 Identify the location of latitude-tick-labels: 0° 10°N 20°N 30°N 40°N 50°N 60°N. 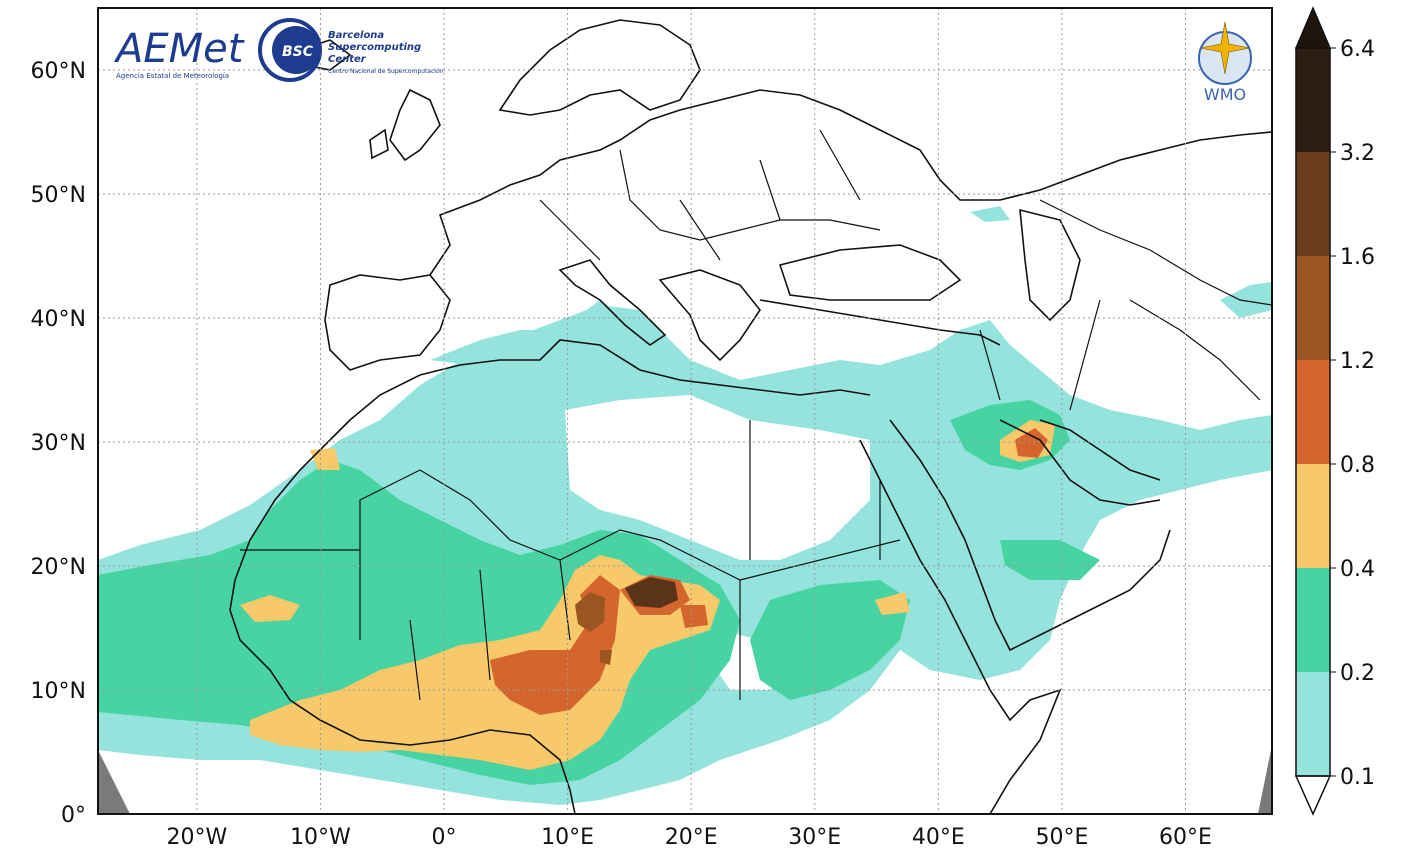
(58, 443).